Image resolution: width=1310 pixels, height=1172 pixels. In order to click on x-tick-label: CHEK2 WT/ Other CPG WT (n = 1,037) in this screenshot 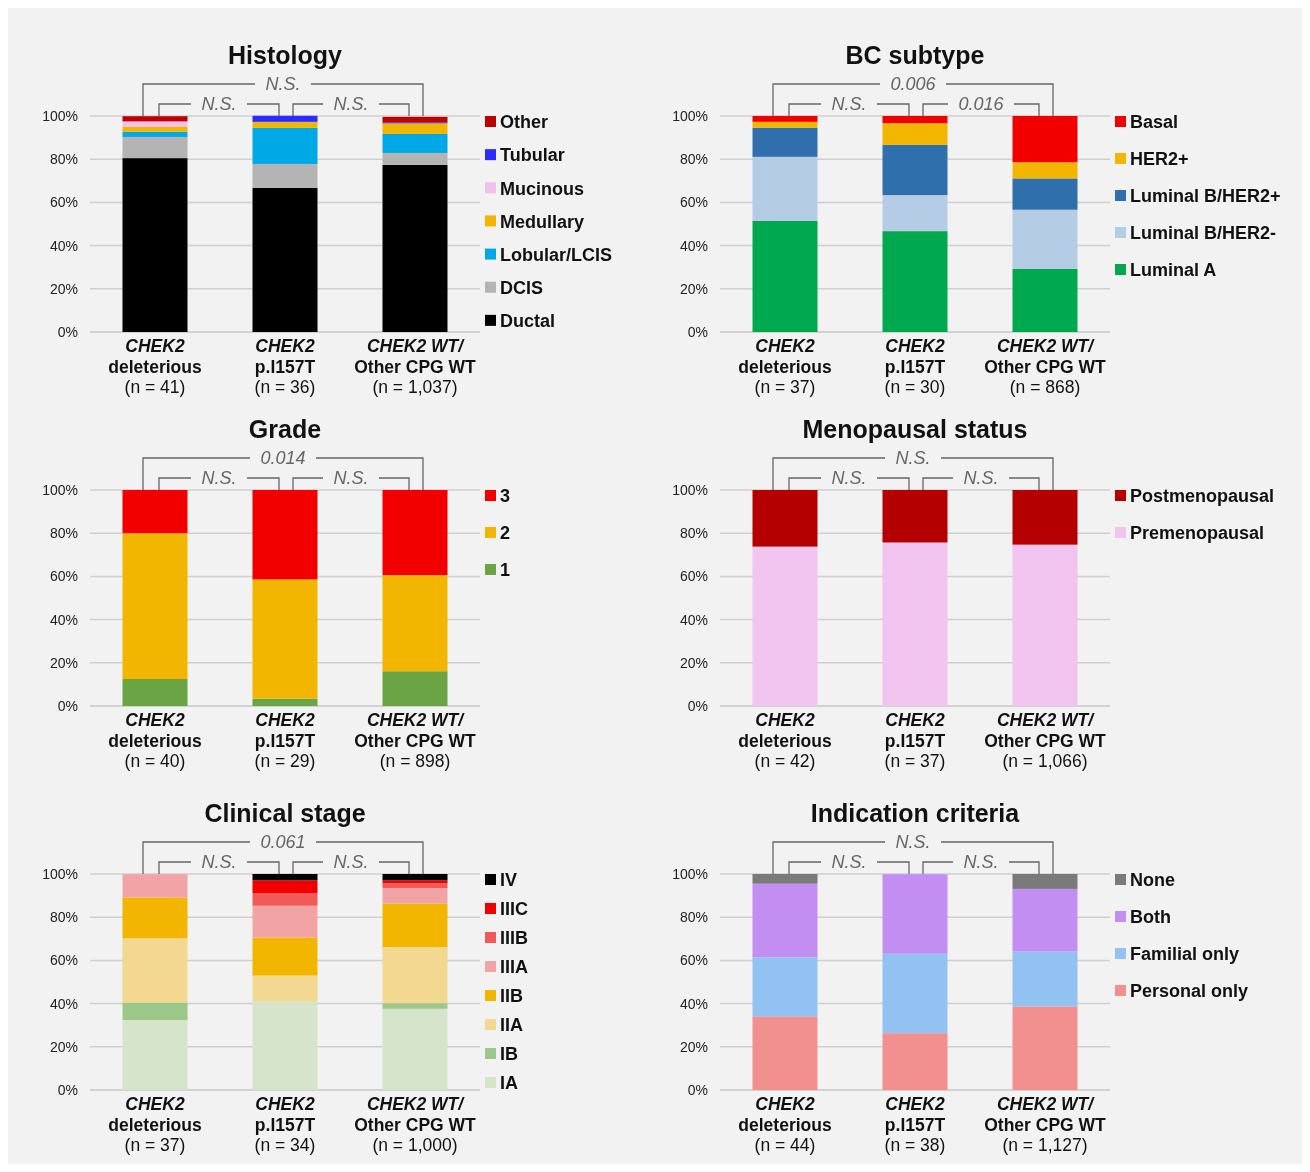, I will do `click(415, 366)`.